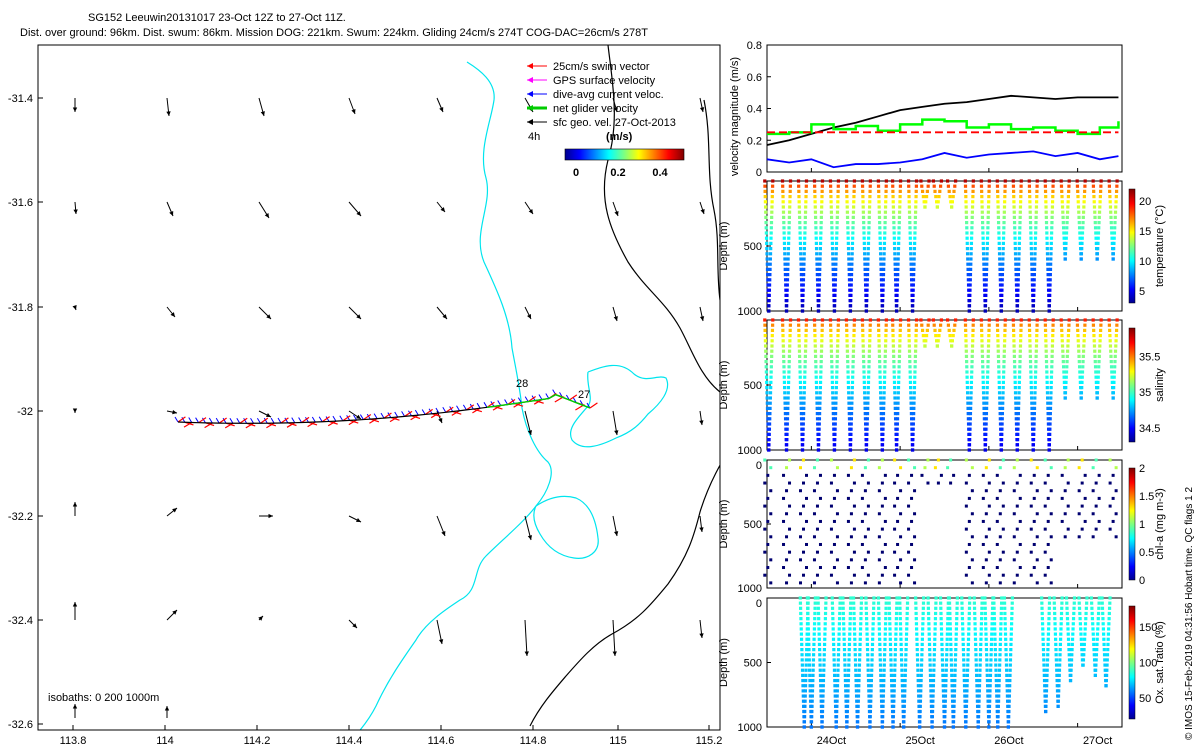  What do you see at coordinates (25, 412) in the screenshot?
I see `map-y-tick-label: -32` at bounding box center [25, 412].